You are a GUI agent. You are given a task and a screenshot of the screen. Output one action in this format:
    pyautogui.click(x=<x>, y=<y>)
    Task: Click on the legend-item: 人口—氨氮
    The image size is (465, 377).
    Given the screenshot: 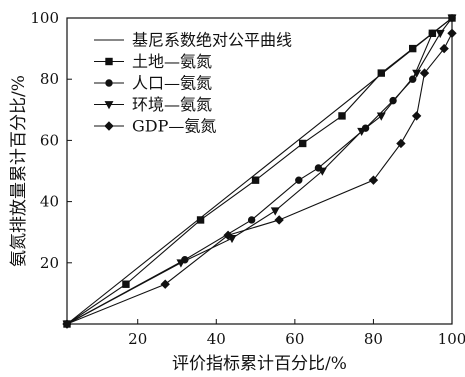 What is the action you would take?
    pyautogui.click(x=153, y=83)
    